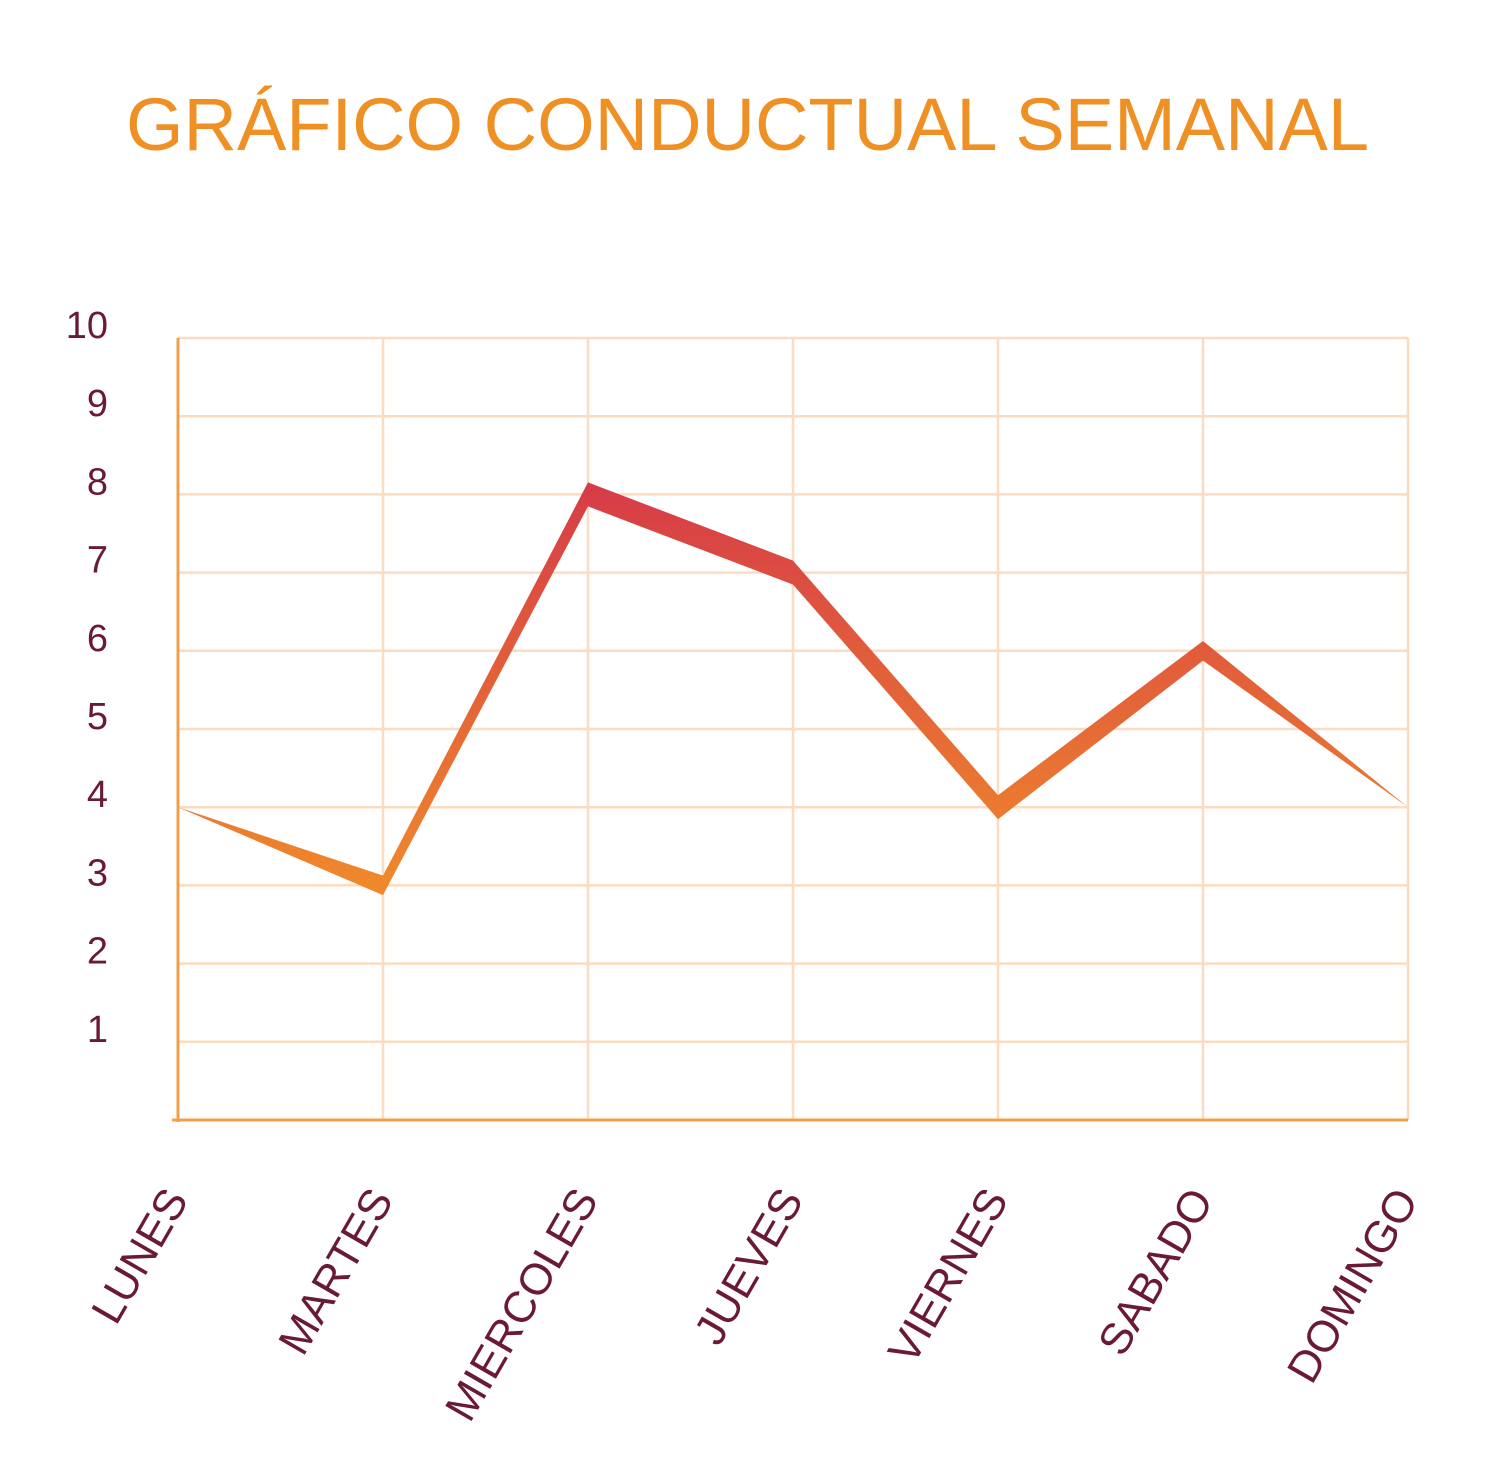 The height and width of the screenshot is (1461, 1495). Describe the element at coordinates (97, 482) in the screenshot. I see `y-tick-label: 8` at that location.